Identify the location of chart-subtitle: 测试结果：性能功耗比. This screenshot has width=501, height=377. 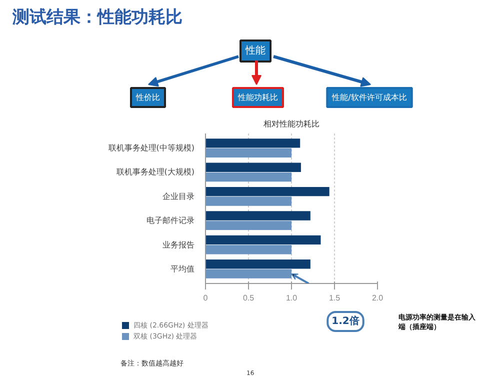
(97, 18).